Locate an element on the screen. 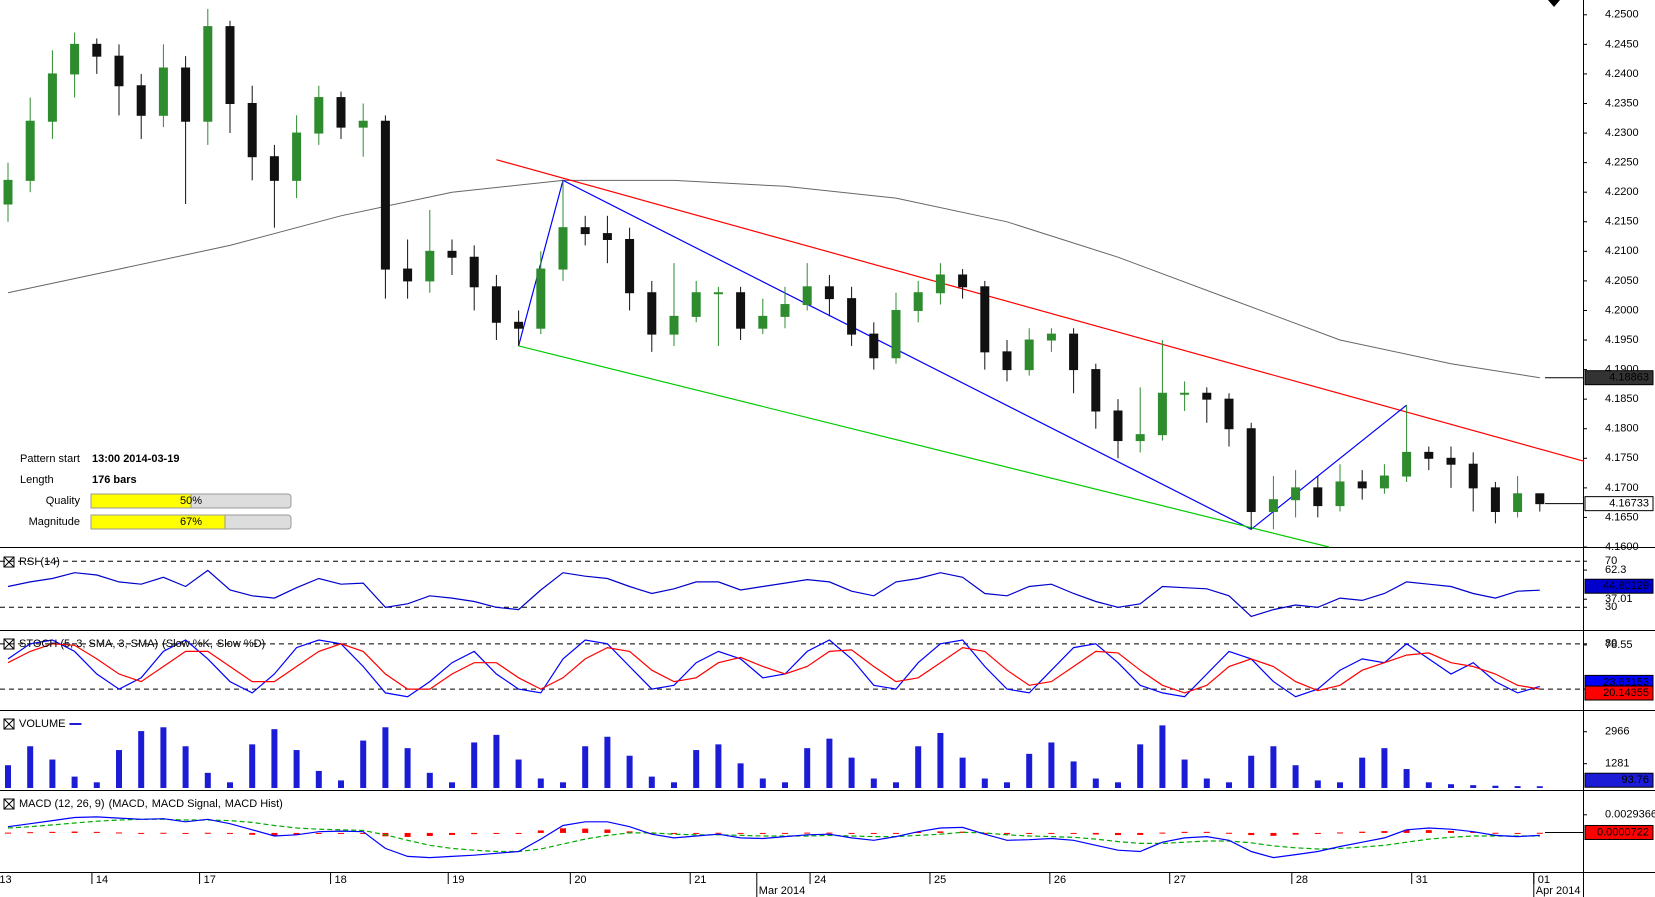 The width and height of the screenshot is (1655, 897). panel-close-box is located at coordinates (9, 644).